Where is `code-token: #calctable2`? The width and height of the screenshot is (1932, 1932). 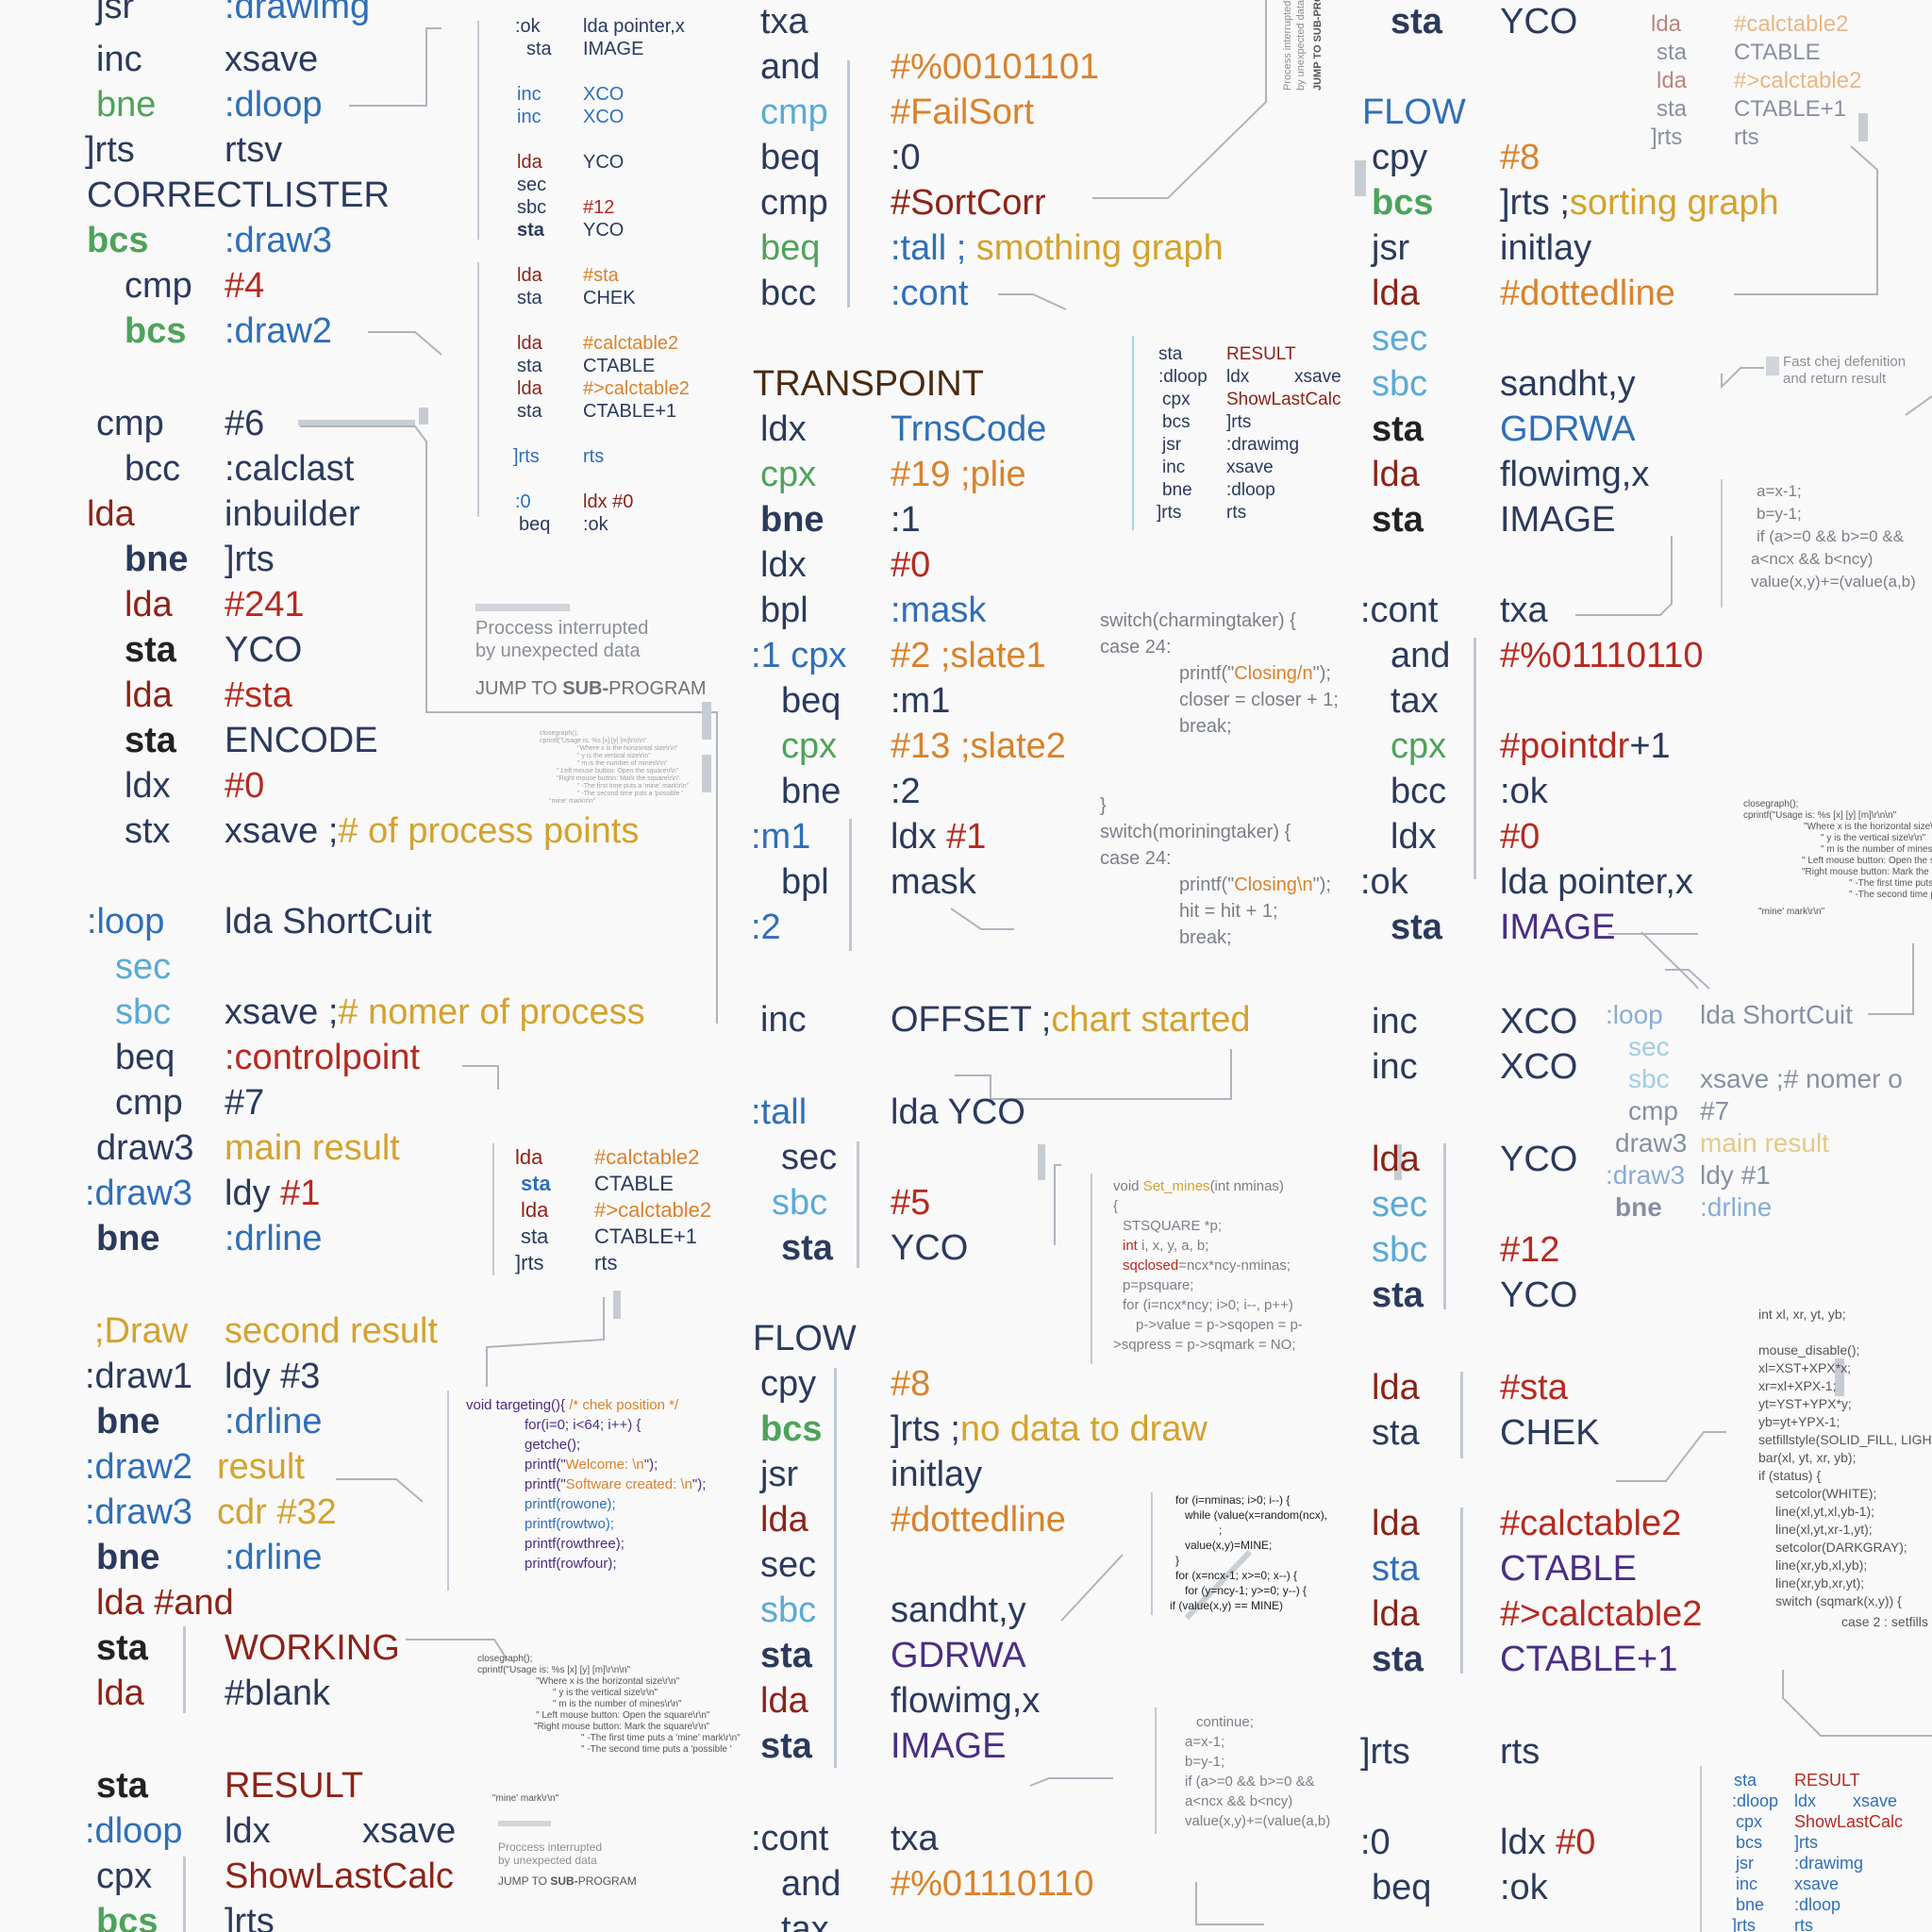
code-token: #calctable2 is located at coordinates (647, 1157).